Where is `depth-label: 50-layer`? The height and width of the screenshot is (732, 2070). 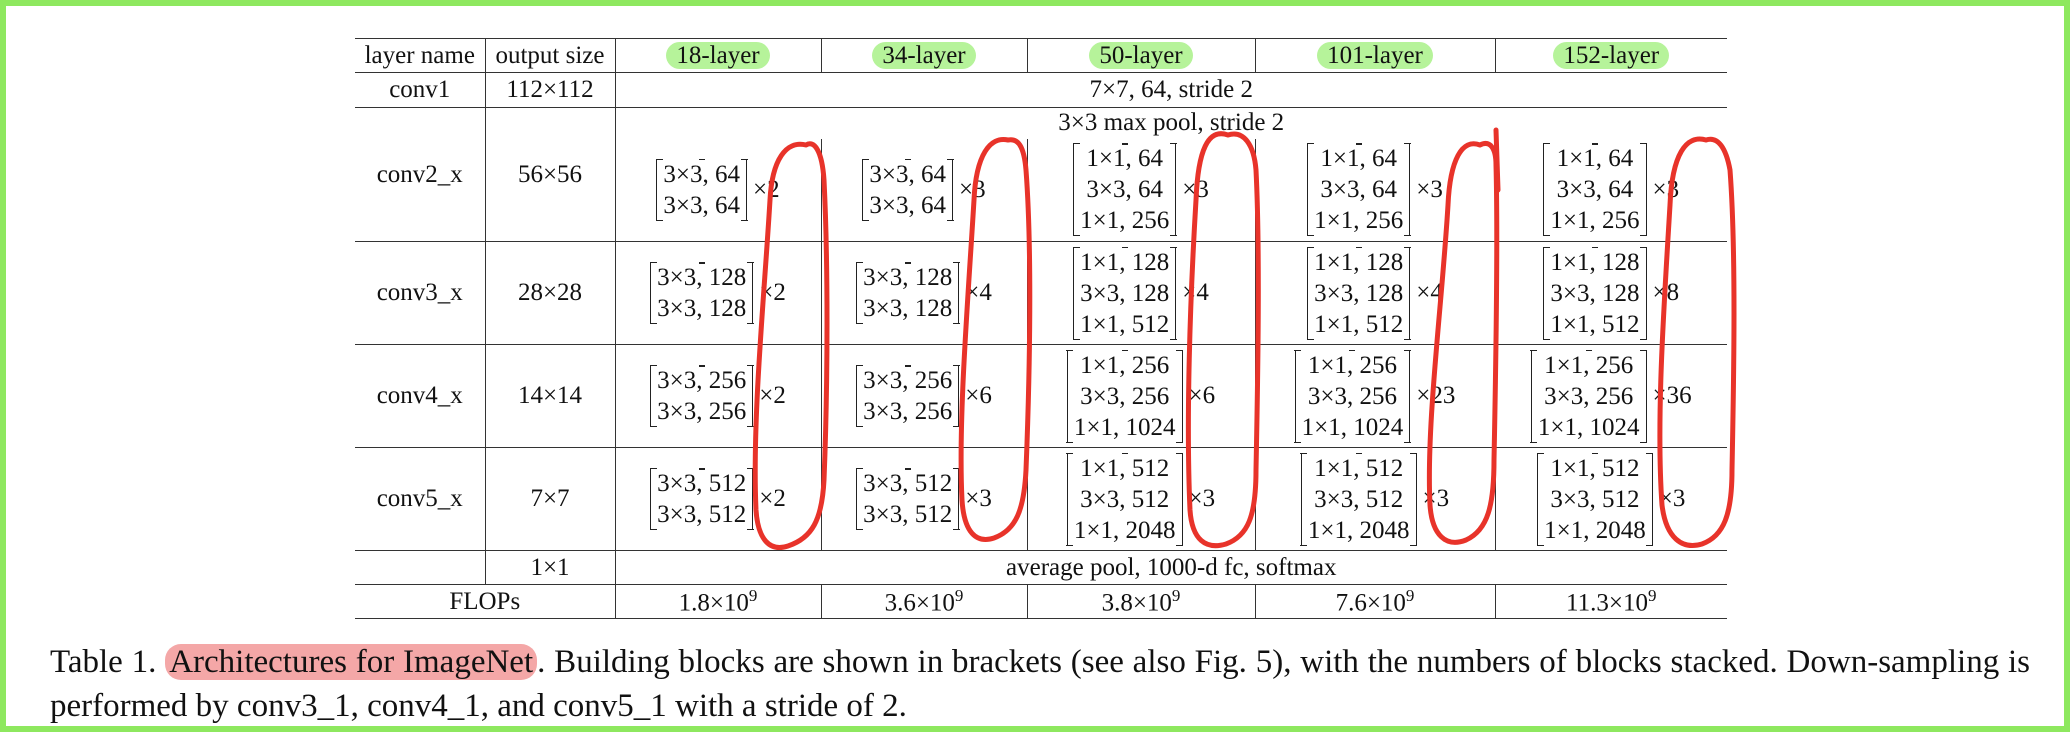 depth-label: 50-layer is located at coordinates (1141, 55).